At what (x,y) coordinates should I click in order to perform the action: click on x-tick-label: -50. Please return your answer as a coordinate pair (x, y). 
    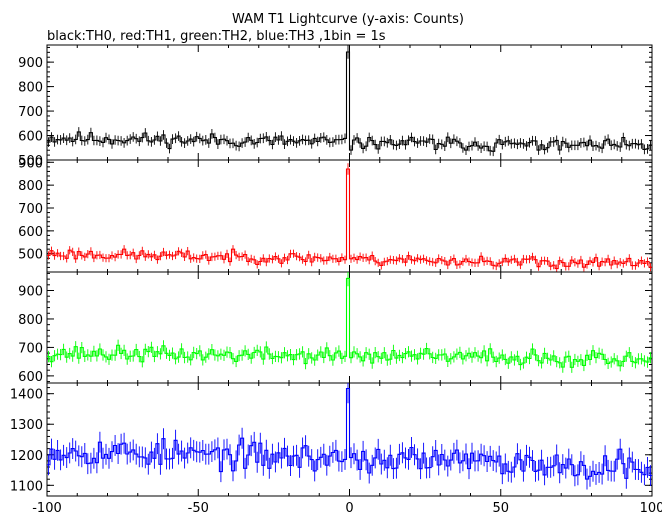
    Looking at the image, I should click on (198, 508).